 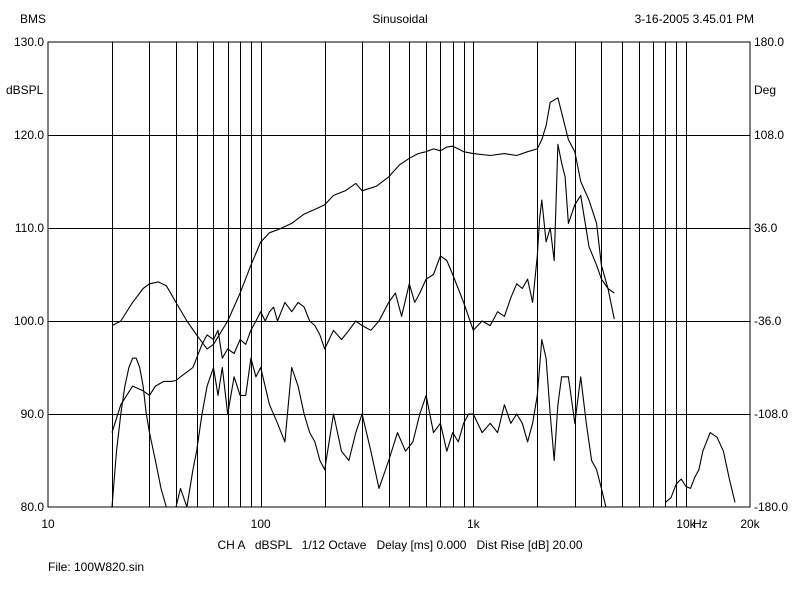 I want to click on x-unit-label: Hz, so click(x=700, y=524).